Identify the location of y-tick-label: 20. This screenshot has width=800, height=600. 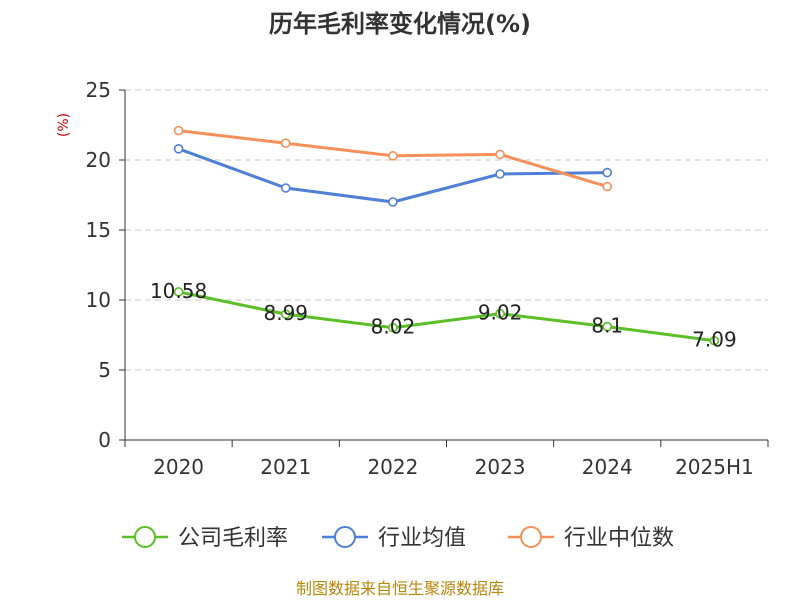
(98, 160).